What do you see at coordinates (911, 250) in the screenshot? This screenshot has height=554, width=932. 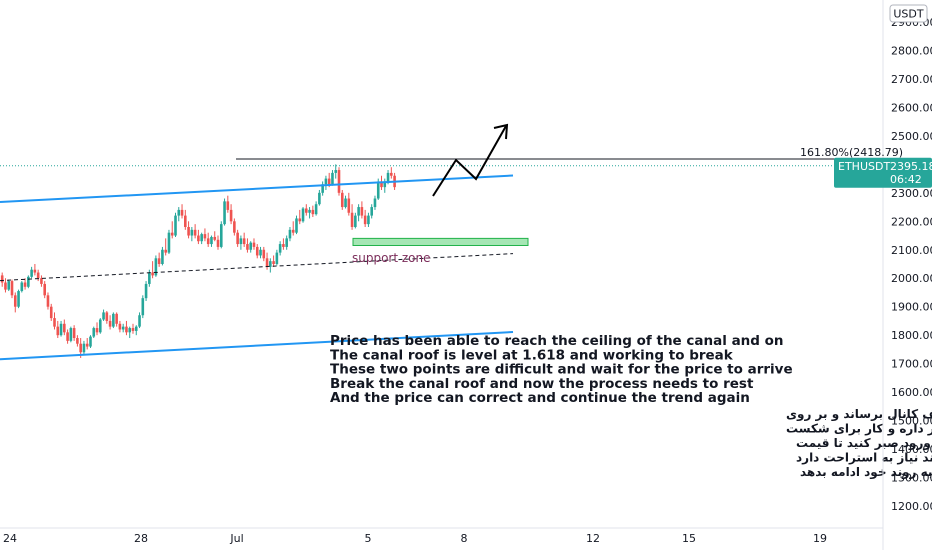 I see `y-tick-label: 2100.00` at bounding box center [911, 250].